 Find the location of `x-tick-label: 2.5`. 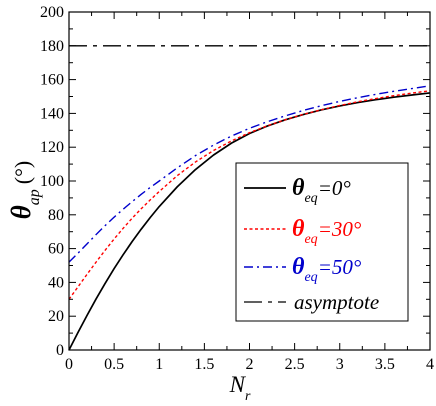

x-tick-label: 2.5 is located at coordinates (295, 364).